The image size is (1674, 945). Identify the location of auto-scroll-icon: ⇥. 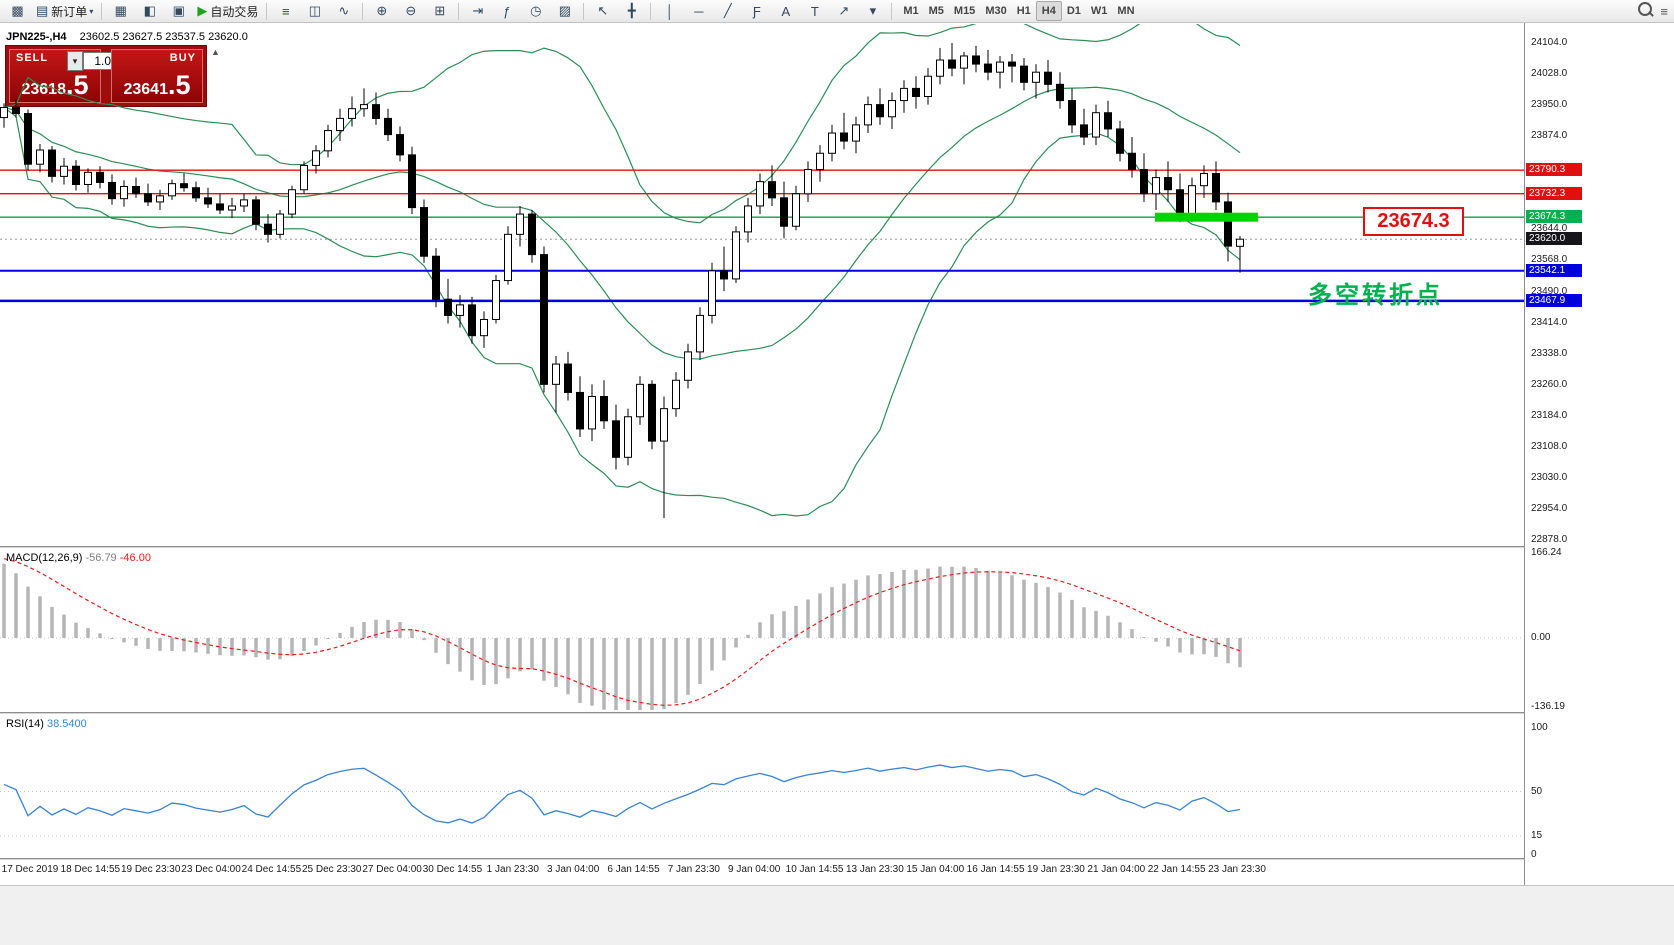
(478, 10).